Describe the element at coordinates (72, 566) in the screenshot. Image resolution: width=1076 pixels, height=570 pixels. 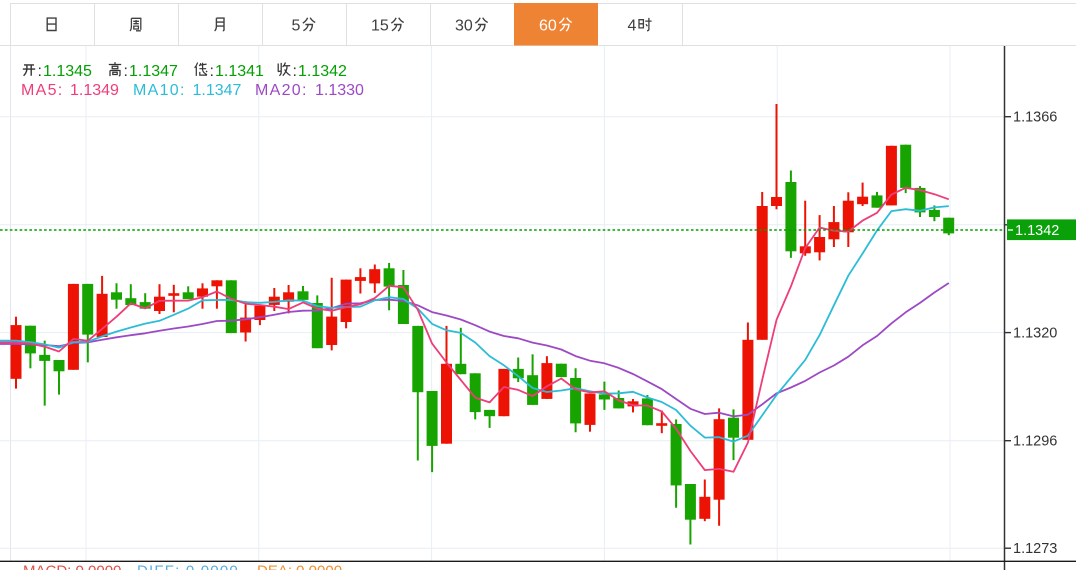
I see `svg-text: MACD: 0.0000` at that location.